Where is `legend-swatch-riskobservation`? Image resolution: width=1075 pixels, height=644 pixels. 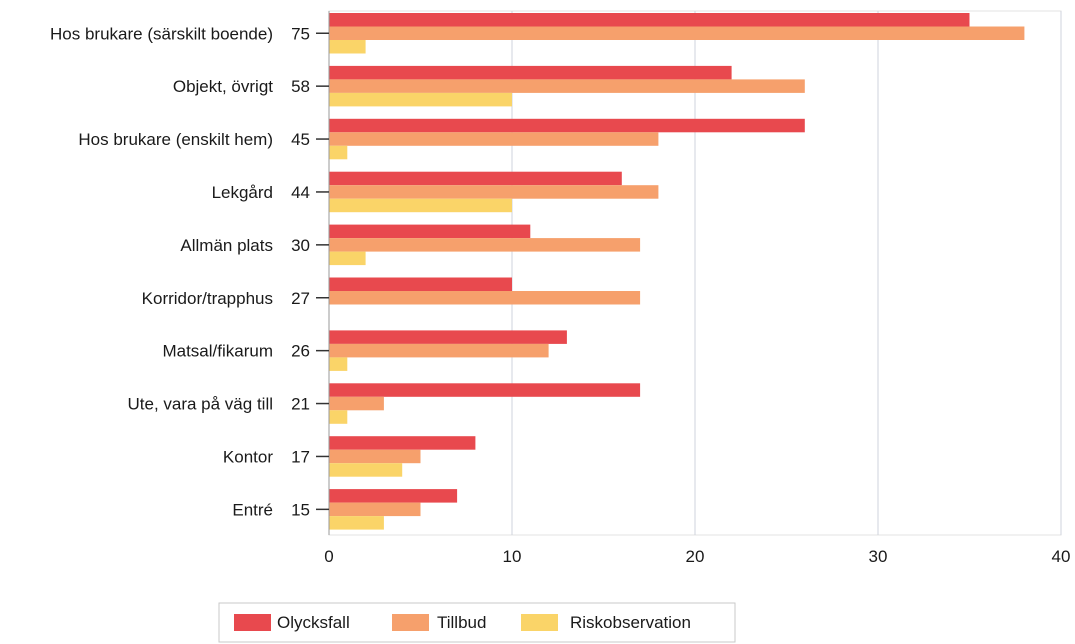 legend-swatch-riskobservation is located at coordinates (539, 622).